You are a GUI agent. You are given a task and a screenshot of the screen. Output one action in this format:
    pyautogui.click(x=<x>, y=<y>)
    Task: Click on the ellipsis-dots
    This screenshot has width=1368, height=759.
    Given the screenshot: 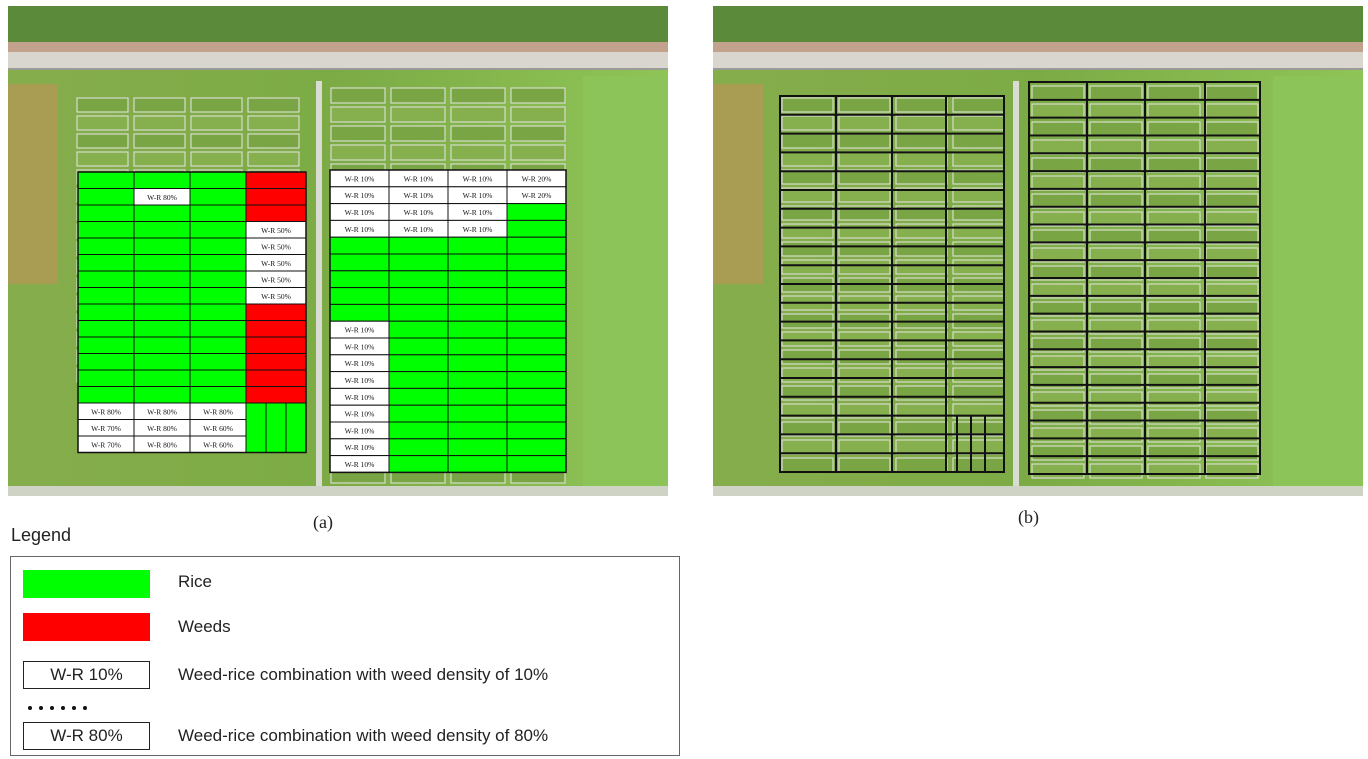 What is the action you would take?
    pyautogui.click(x=63, y=703)
    